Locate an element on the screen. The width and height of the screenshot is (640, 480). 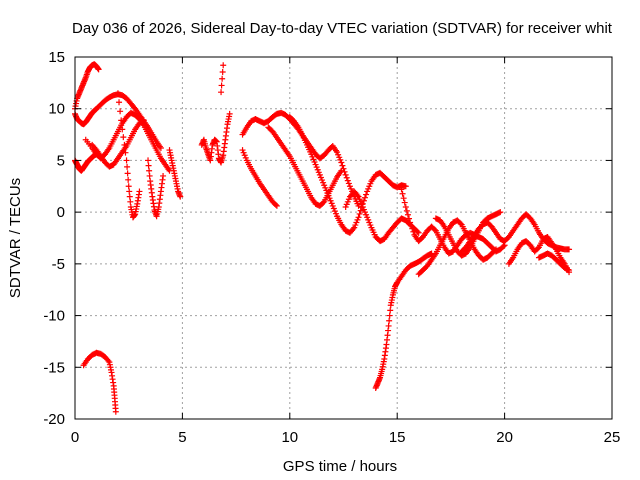
series-t6 is located at coordinates (128, 155).